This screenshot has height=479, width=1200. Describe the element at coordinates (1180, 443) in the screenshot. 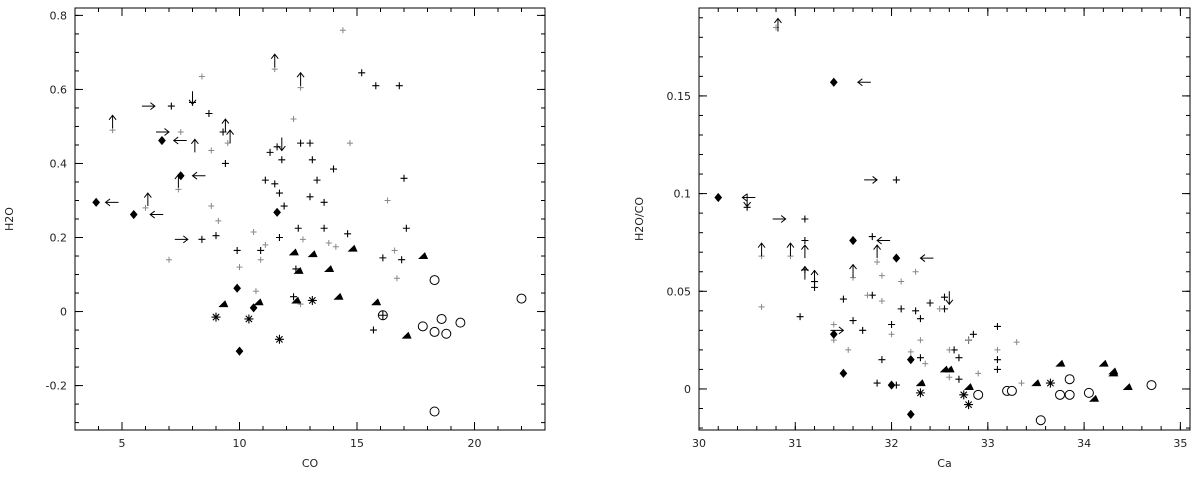

I see `x-tick-label: 35` at that location.